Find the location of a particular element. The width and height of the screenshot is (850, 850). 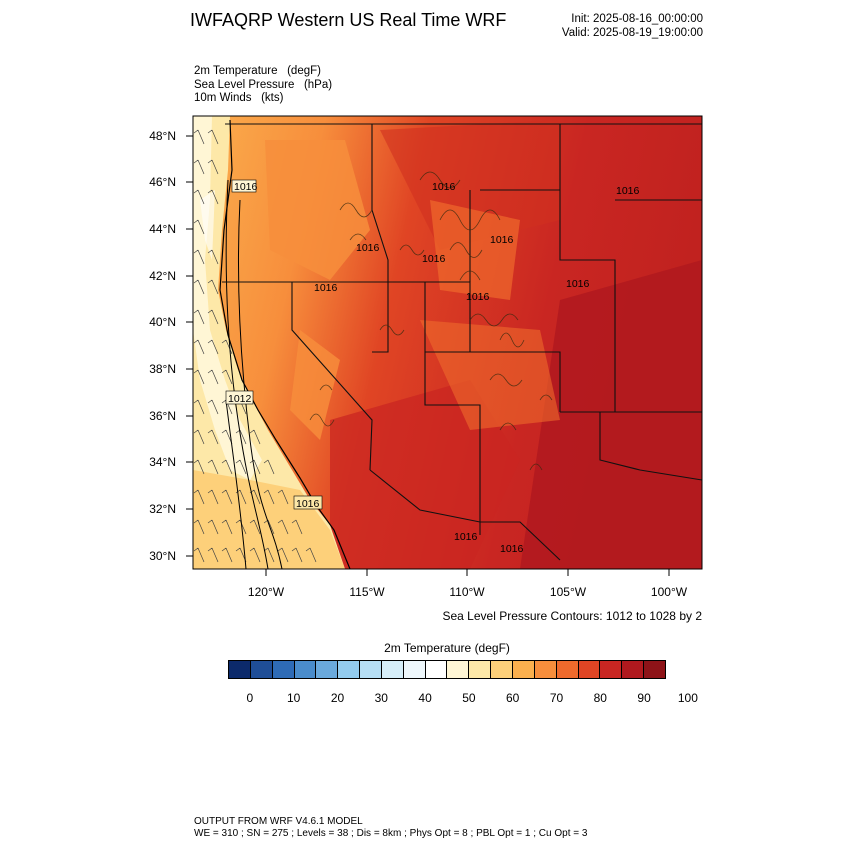

boundary-texas is located at coordinates (650, 446).